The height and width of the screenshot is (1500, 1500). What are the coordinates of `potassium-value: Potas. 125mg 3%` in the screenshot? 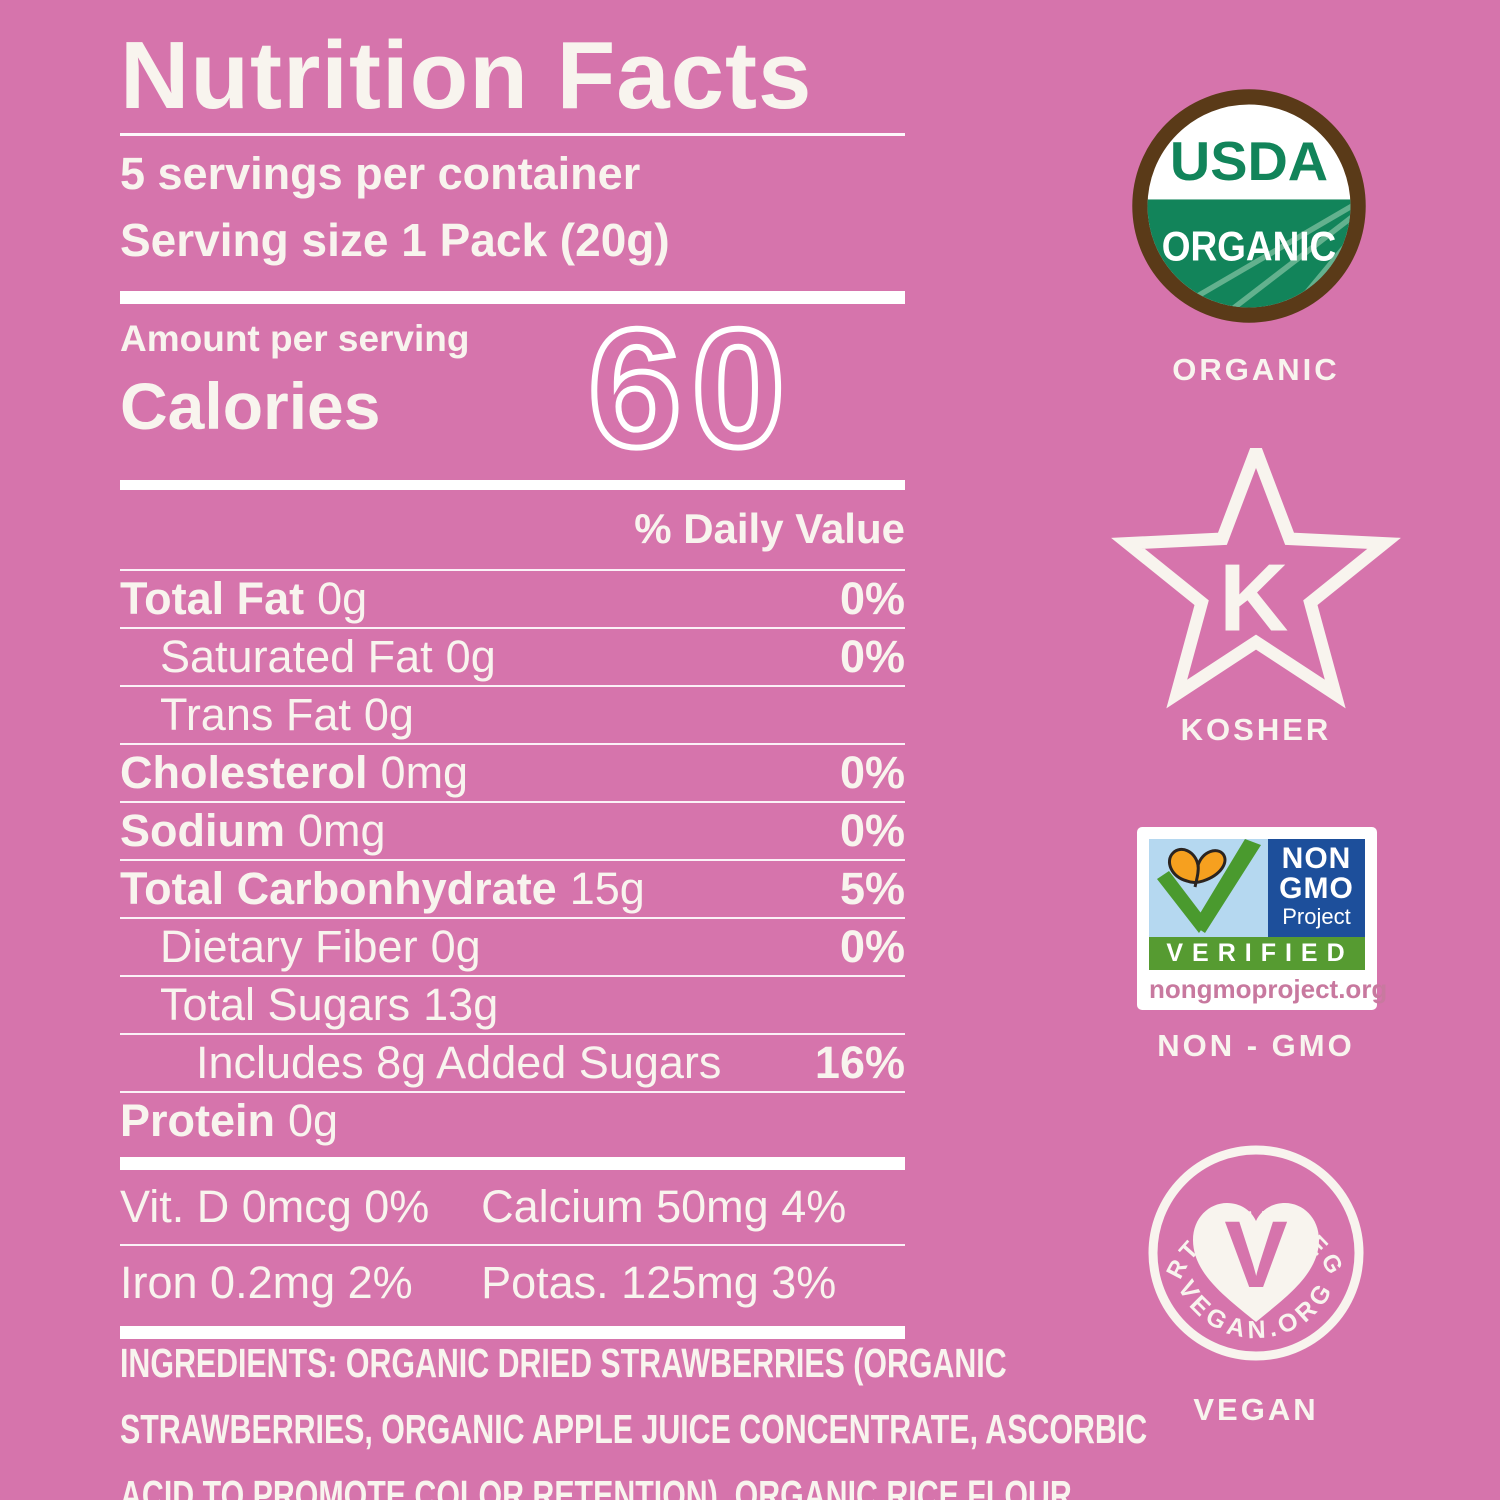 It's located at (659, 1282).